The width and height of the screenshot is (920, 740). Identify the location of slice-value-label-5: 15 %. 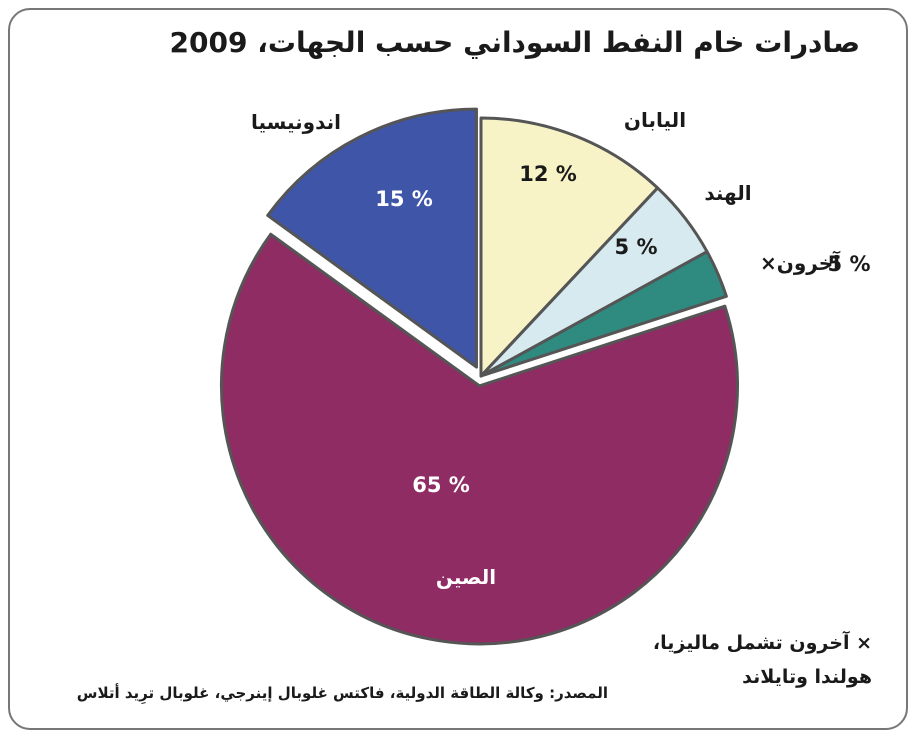
(404, 199).